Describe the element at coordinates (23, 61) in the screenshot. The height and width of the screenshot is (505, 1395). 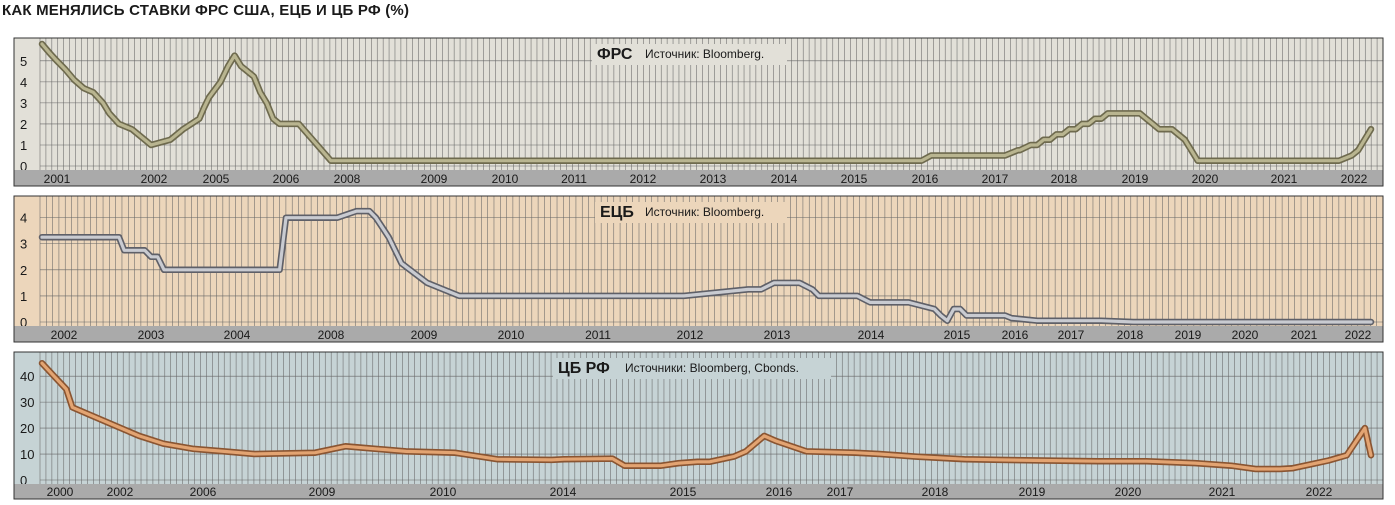
I see `y-tick-label: 5` at that location.